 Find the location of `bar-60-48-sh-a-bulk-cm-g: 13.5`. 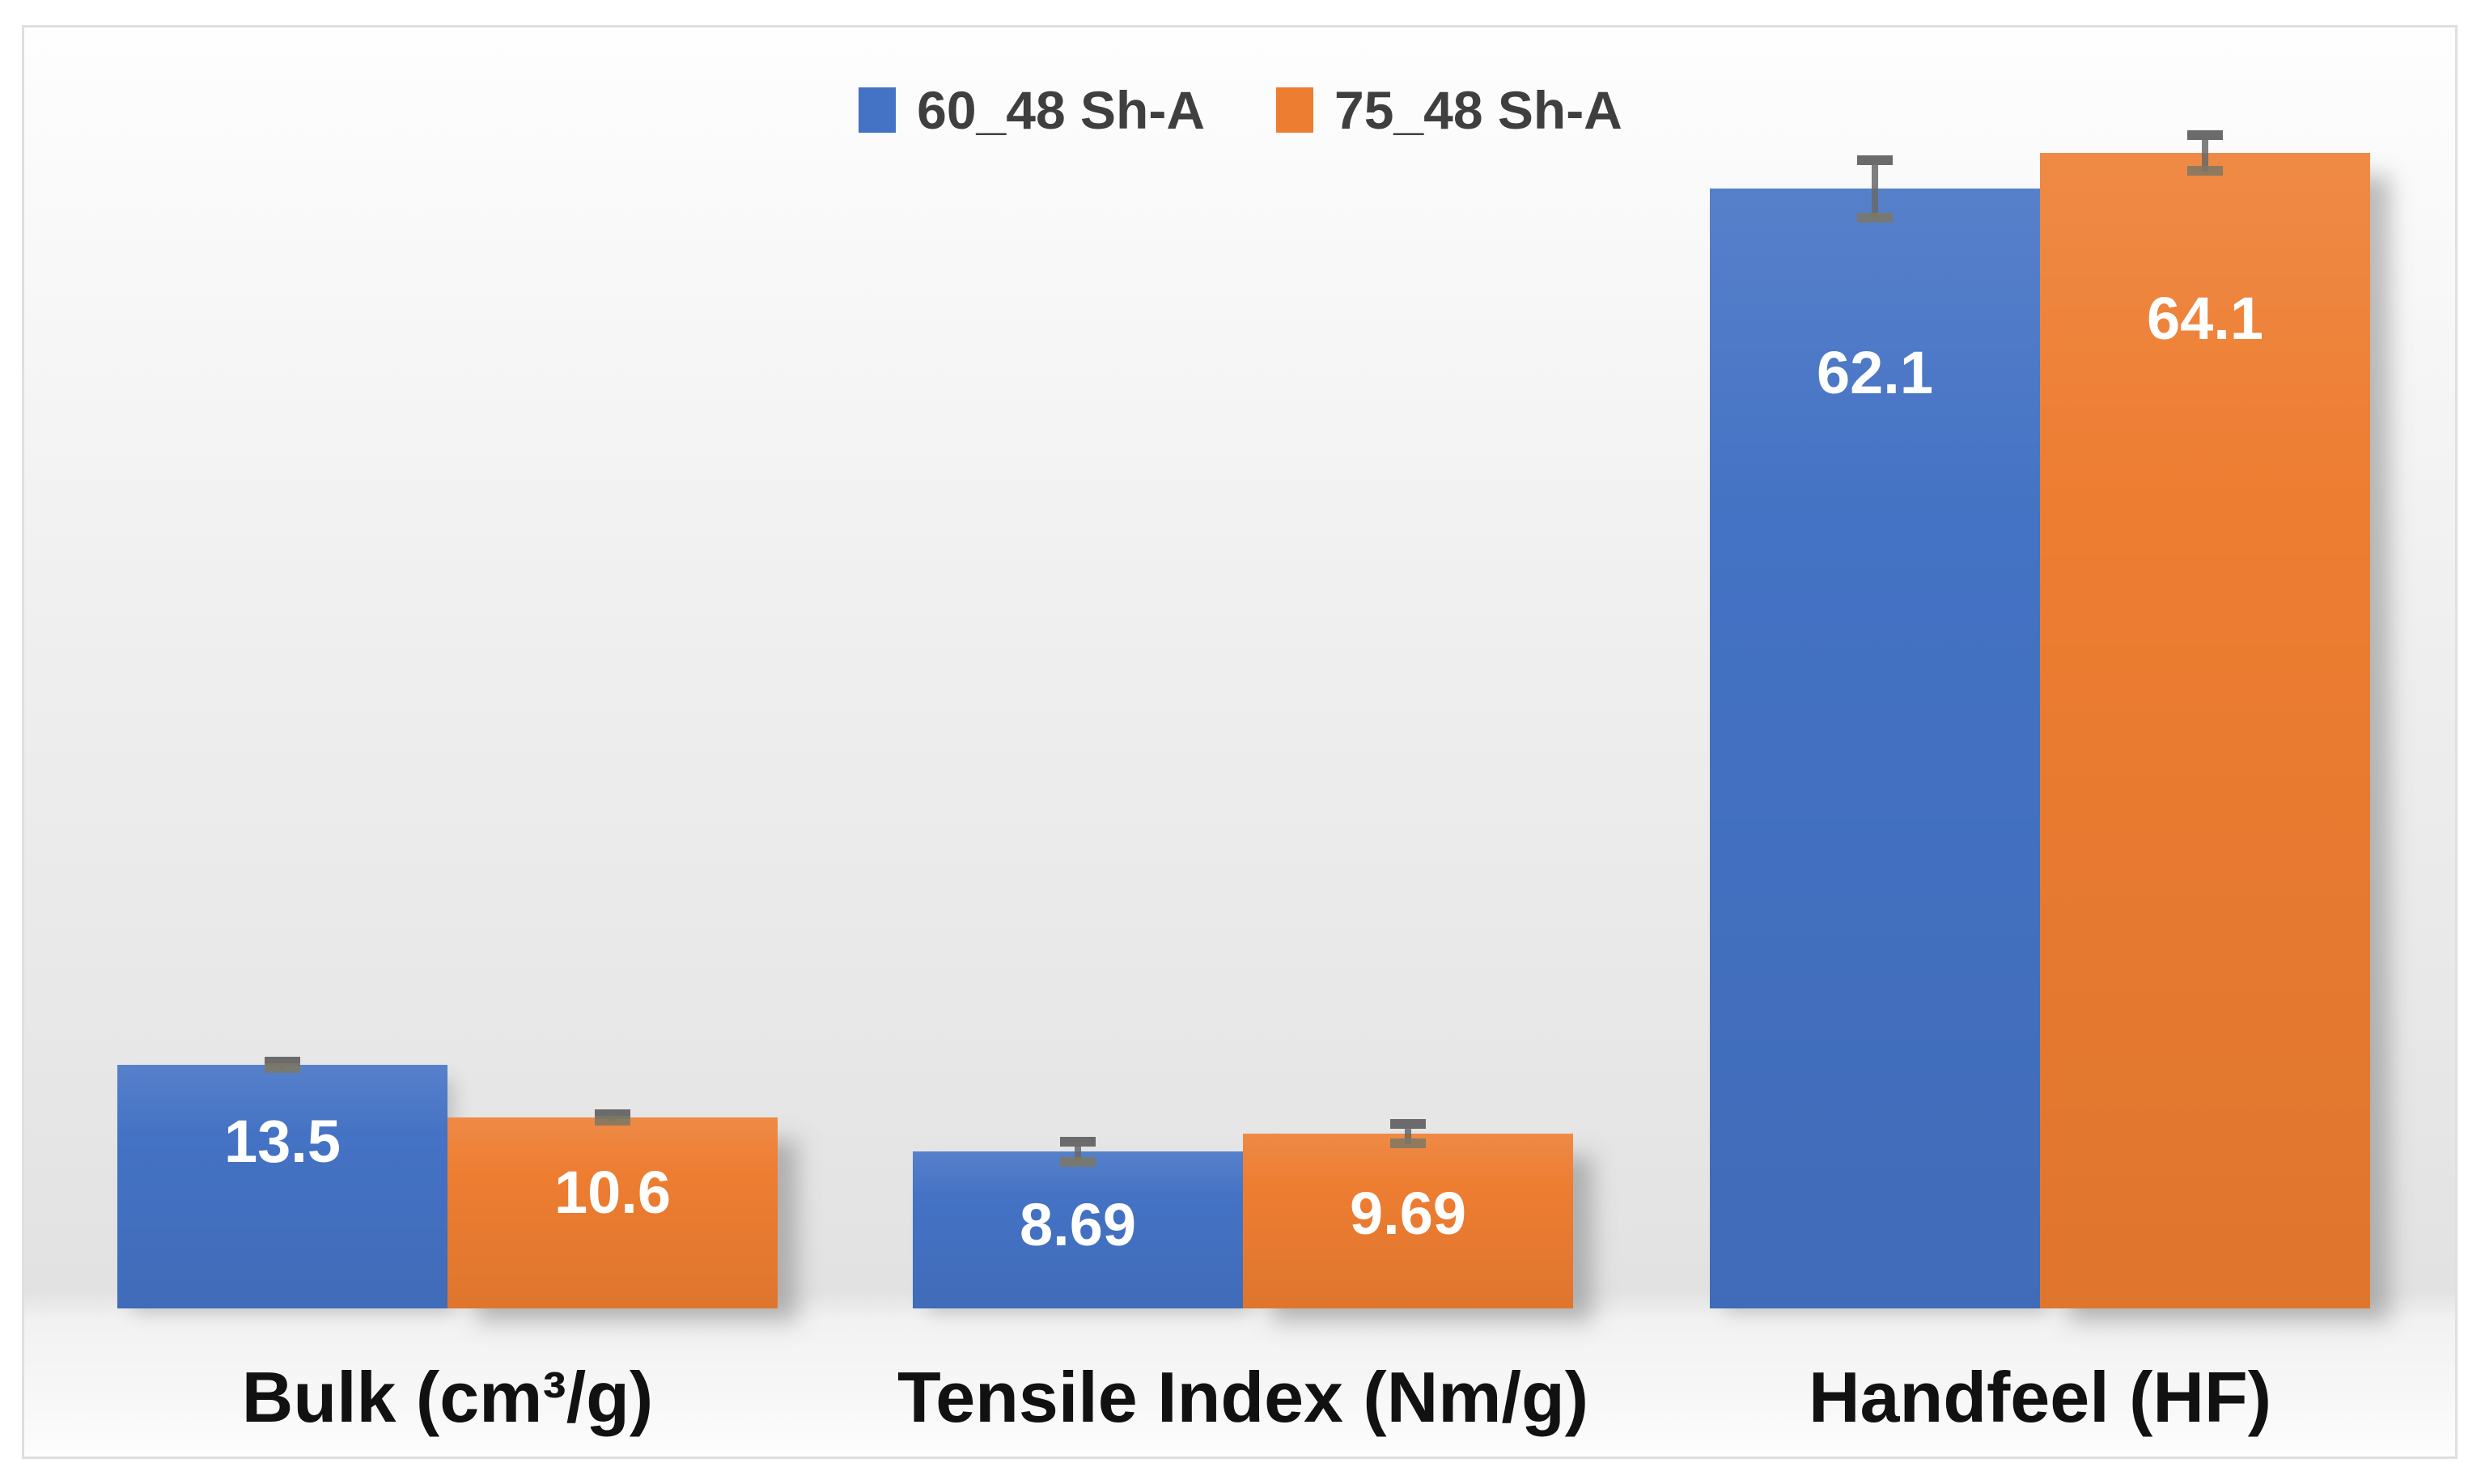

bar-60-48-sh-a-bulk-cm-g: 13.5 is located at coordinates (282, 1186).